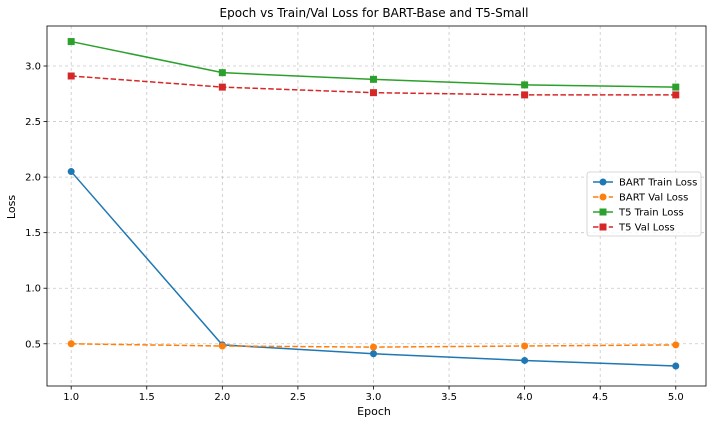  I want to click on series-bart-val-loss, so click(373, 345).